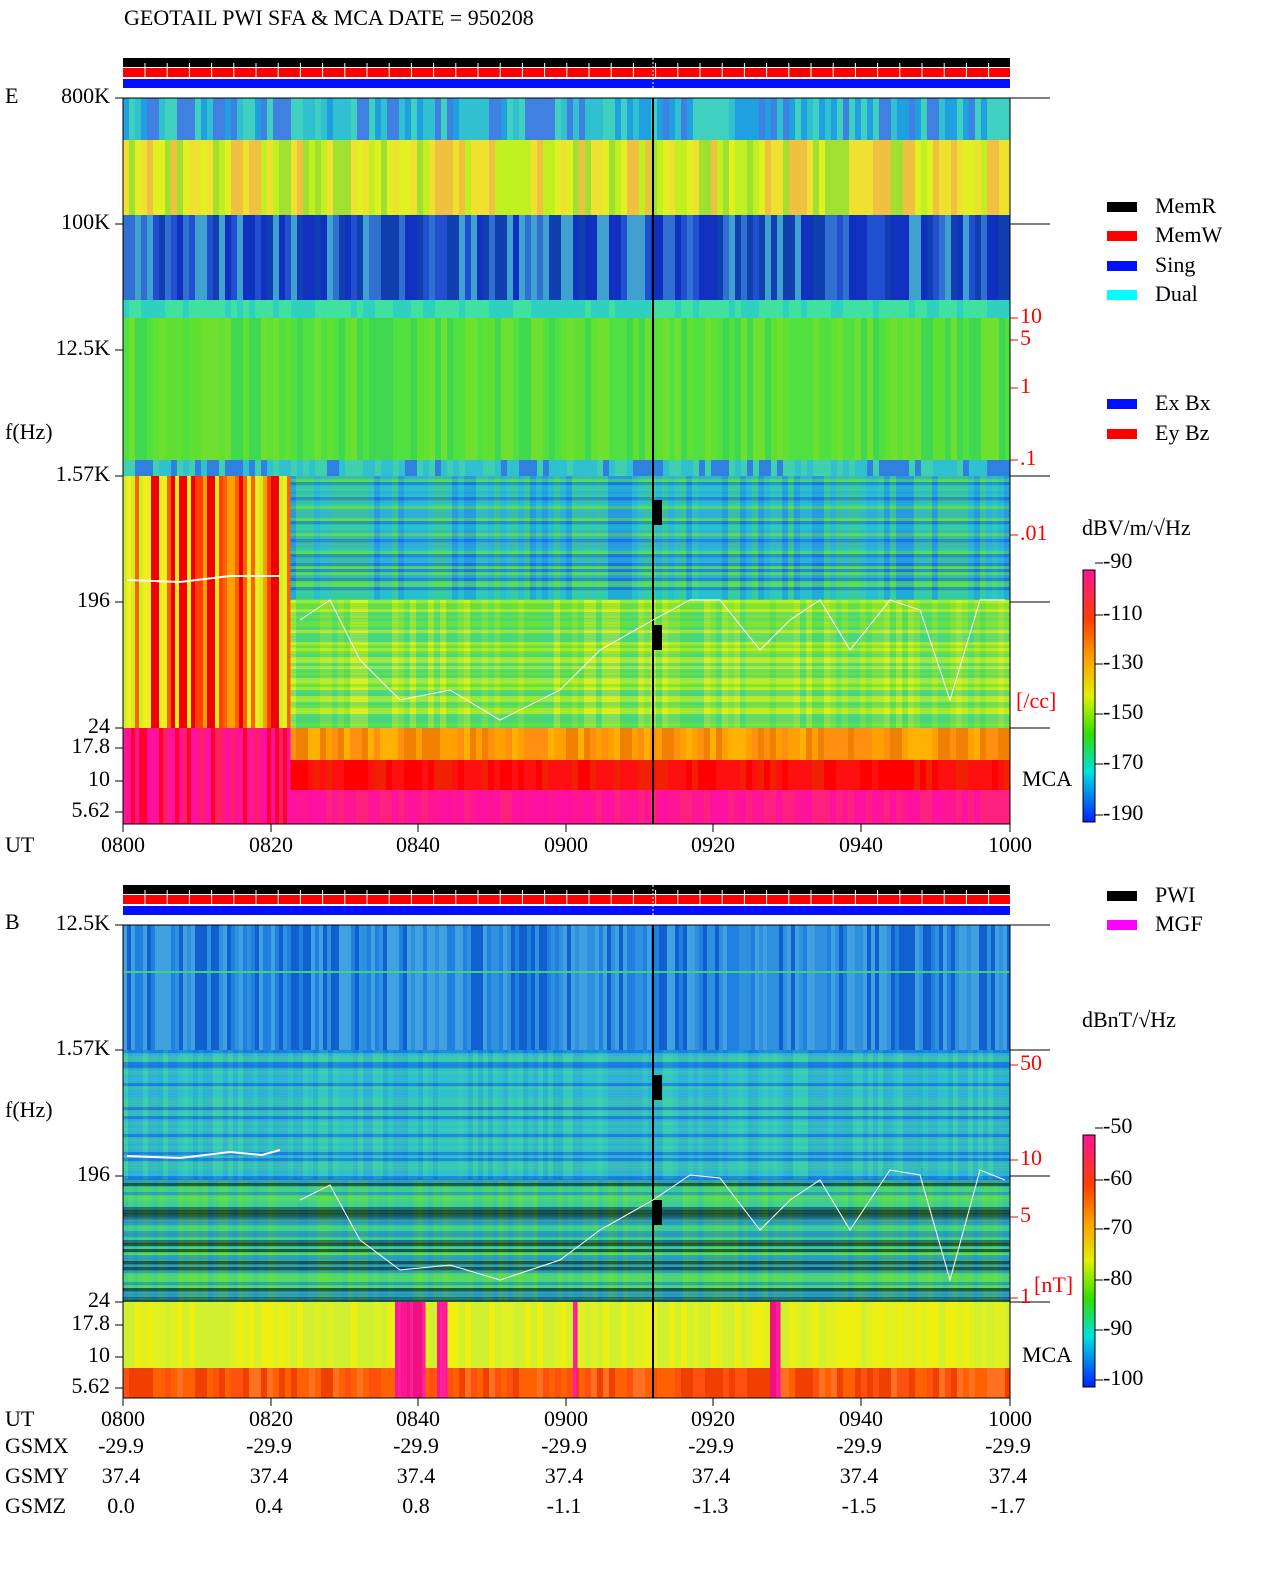 The image size is (1280, 1593). Describe the element at coordinates (271, 1418) in the screenshot. I see `x-tick-label: 0820` at that location.